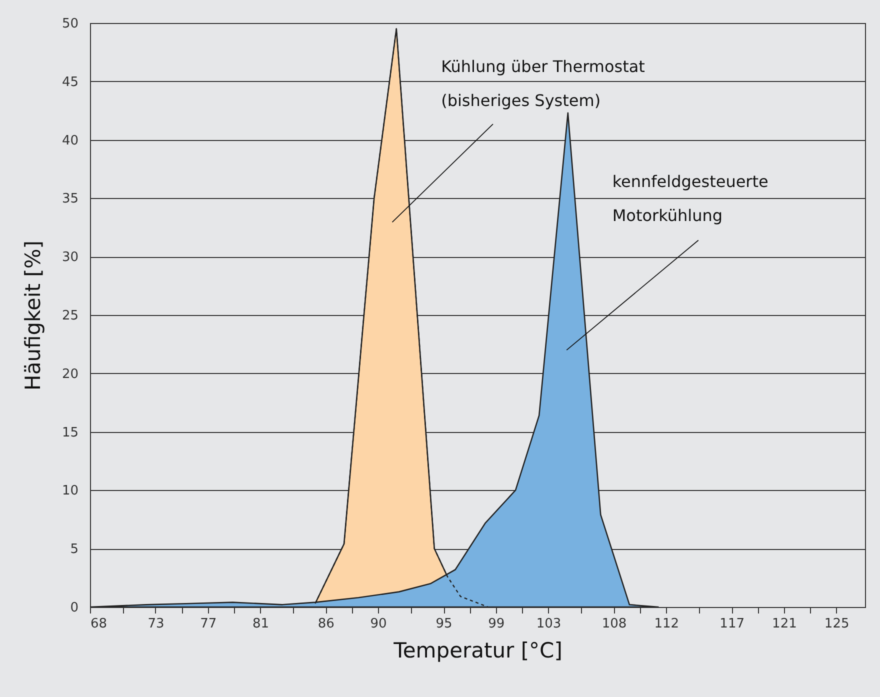 Image resolution: width=880 pixels, height=697 pixels. I want to click on x-tick-label: 117, so click(732, 624).